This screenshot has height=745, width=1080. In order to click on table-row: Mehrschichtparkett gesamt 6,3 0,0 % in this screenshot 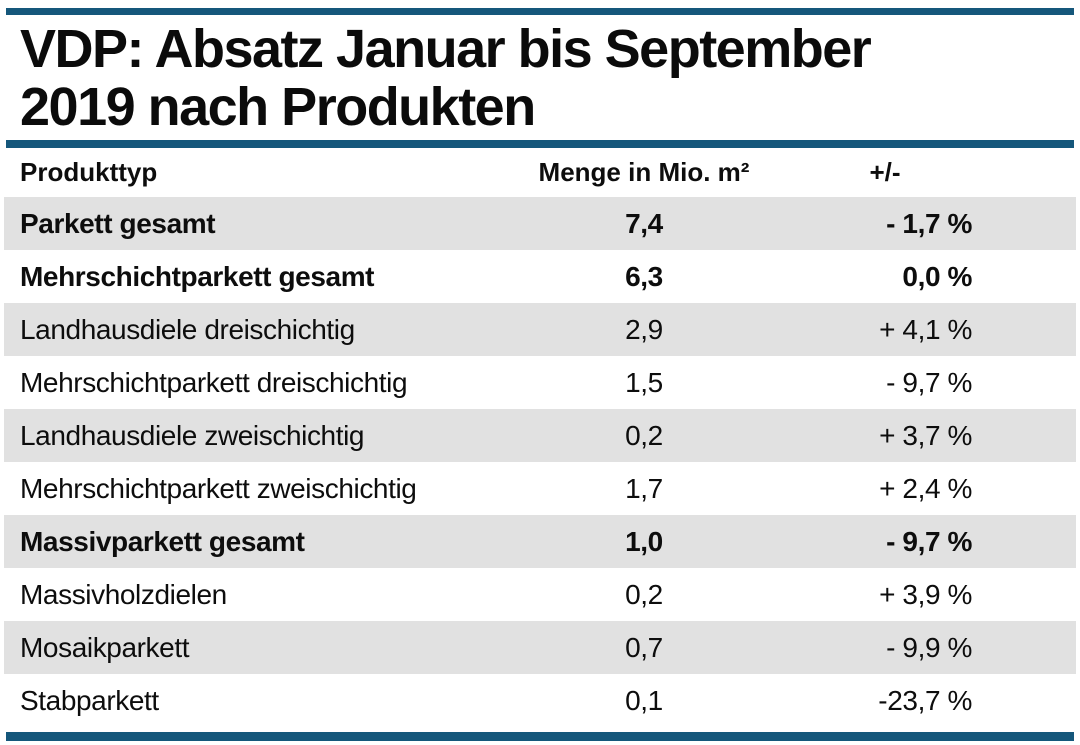, I will do `click(540, 276)`.